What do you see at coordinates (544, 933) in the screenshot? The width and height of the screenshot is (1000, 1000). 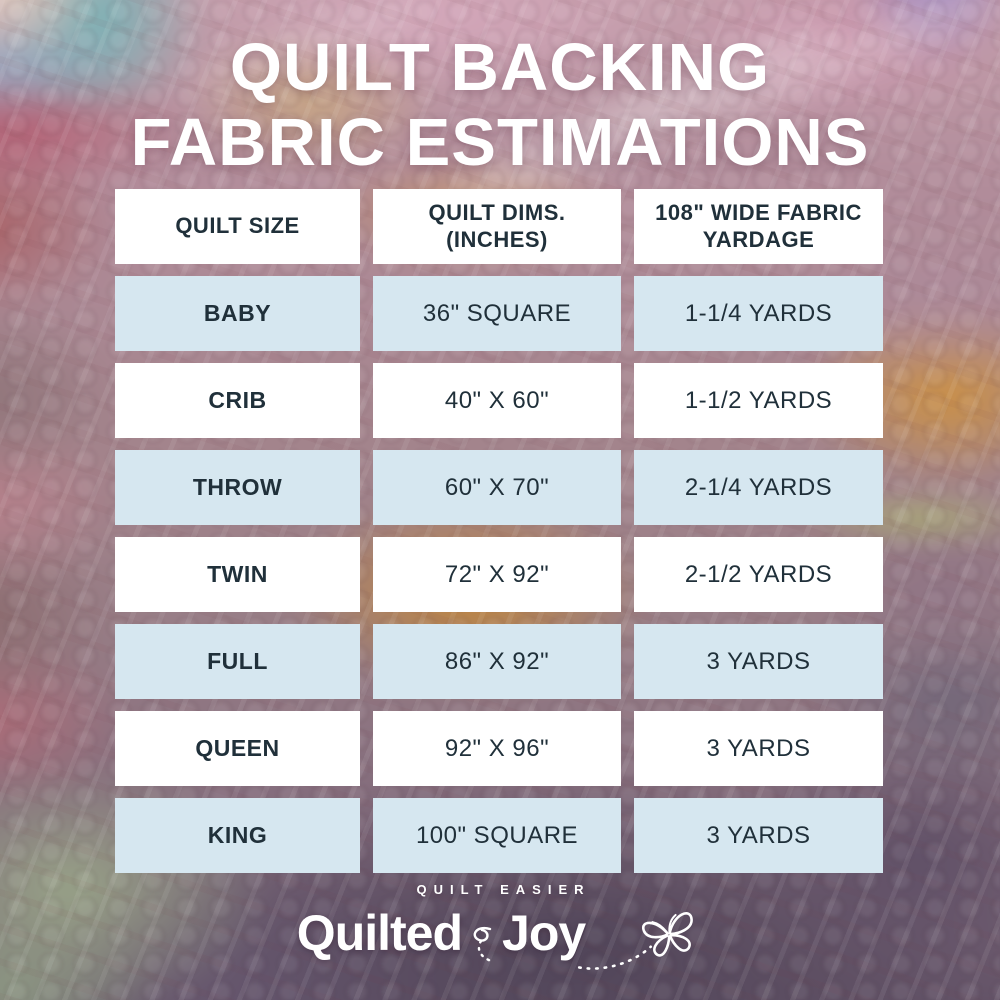 I see `brand-word-joy: Joy` at bounding box center [544, 933].